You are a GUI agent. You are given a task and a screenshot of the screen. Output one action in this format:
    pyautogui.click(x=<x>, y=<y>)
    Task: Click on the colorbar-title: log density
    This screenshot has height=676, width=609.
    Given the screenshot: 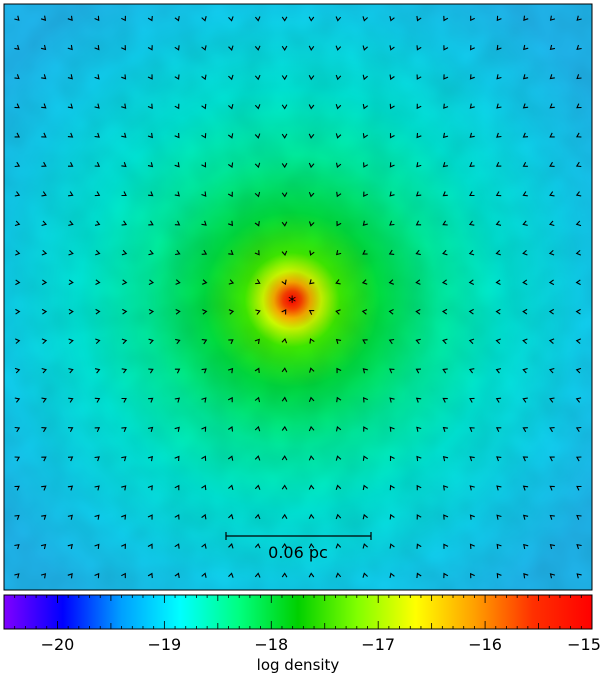 What is the action you would take?
    pyautogui.click(x=298, y=665)
    